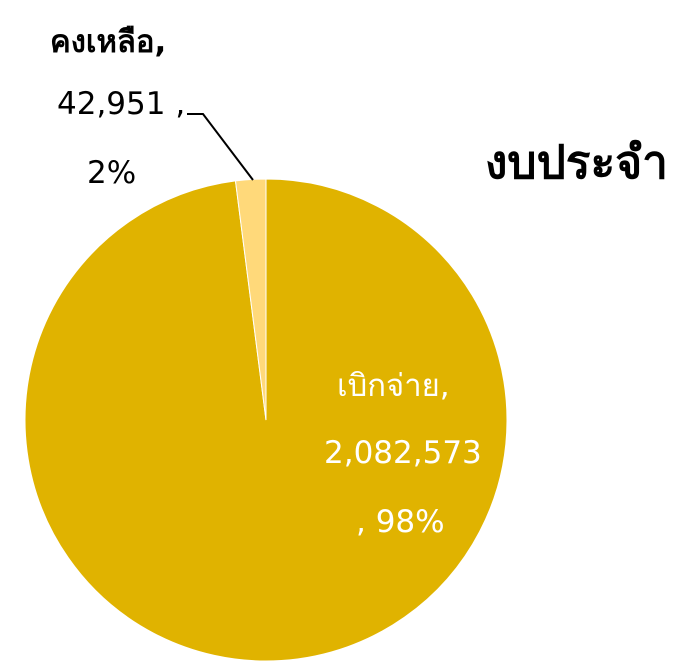 The width and height of the screenshot is (674, 663). Describe the element at coordinates (108, 42) in the screenshot. I see `slice-label-remaining-name: คงเหลือ,` at that location.